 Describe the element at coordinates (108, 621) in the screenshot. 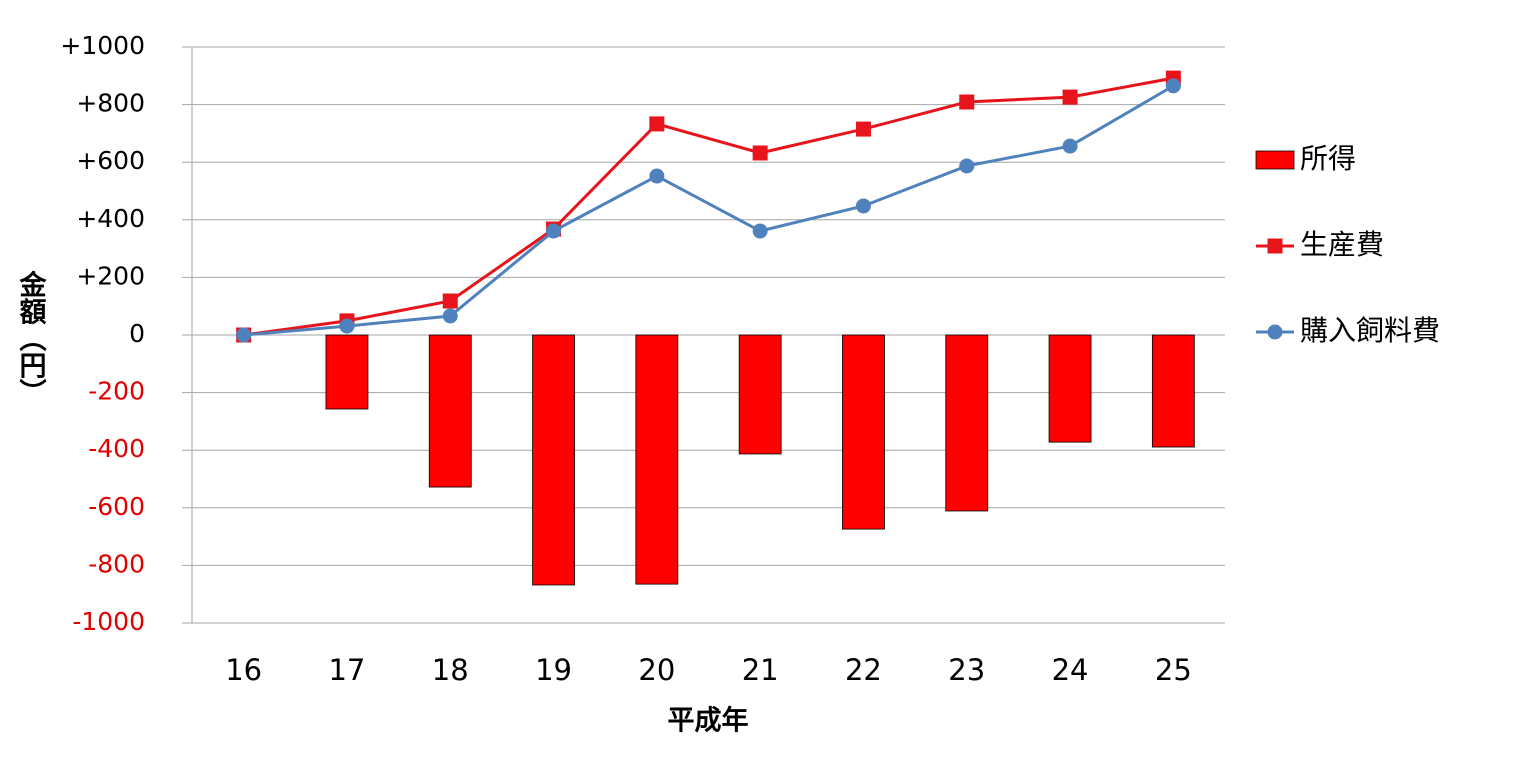

I see `y-tick-label: -1000` at that location.